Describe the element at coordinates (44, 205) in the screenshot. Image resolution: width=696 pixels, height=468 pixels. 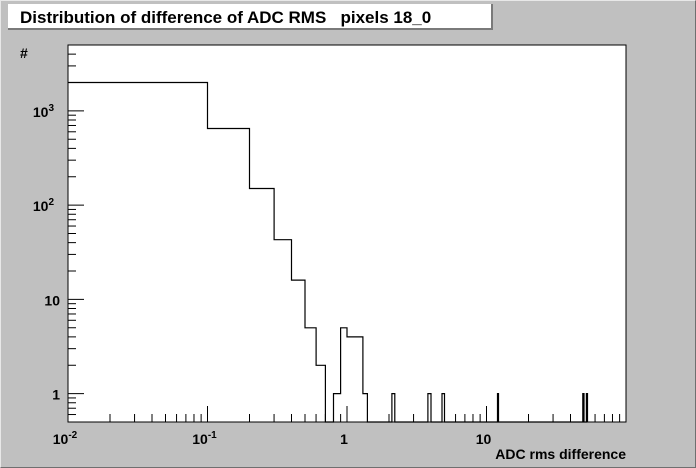
I see `y-tick-label: 10²` at that location.